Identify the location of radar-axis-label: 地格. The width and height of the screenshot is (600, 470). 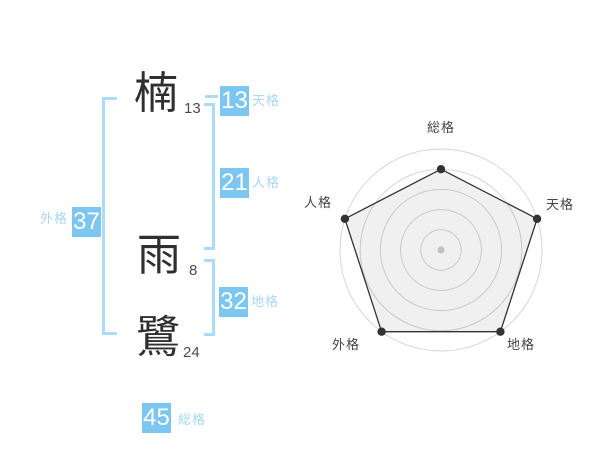
(521, 344).